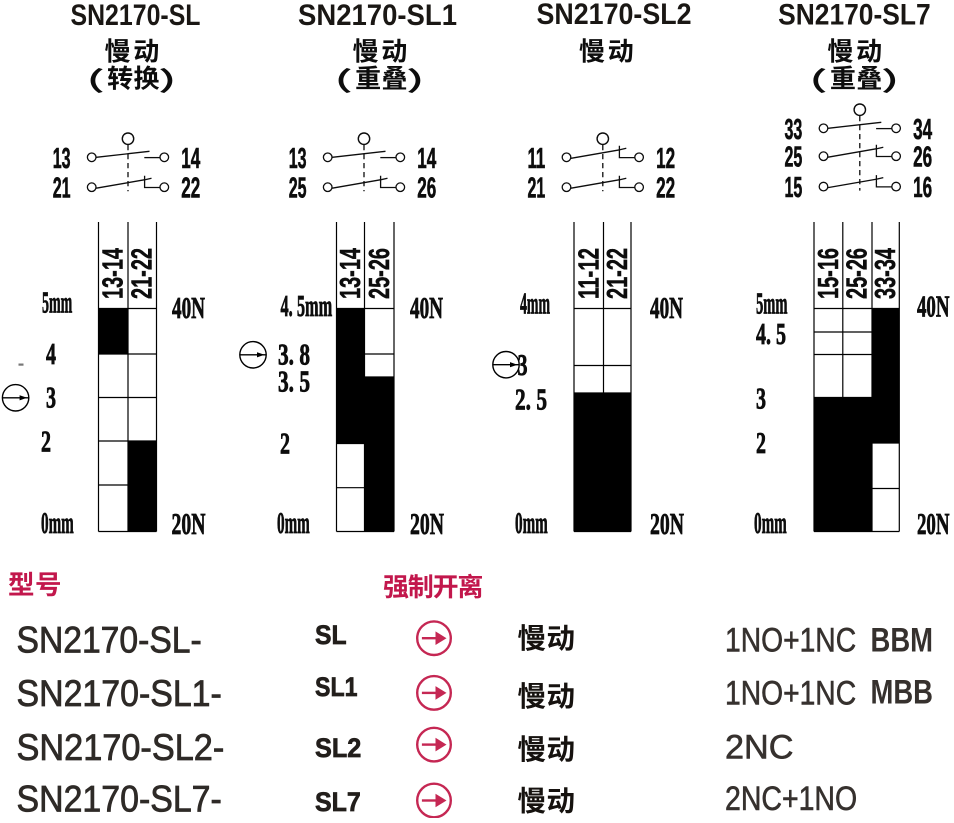  Describe the element at coordinates (531, 399) in the screenshot. I see `svg-text: 2. 5` at that location.